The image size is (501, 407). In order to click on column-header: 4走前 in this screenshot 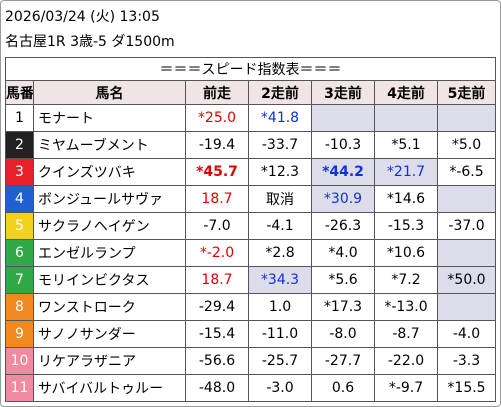, I will do `click(406, 92)`.